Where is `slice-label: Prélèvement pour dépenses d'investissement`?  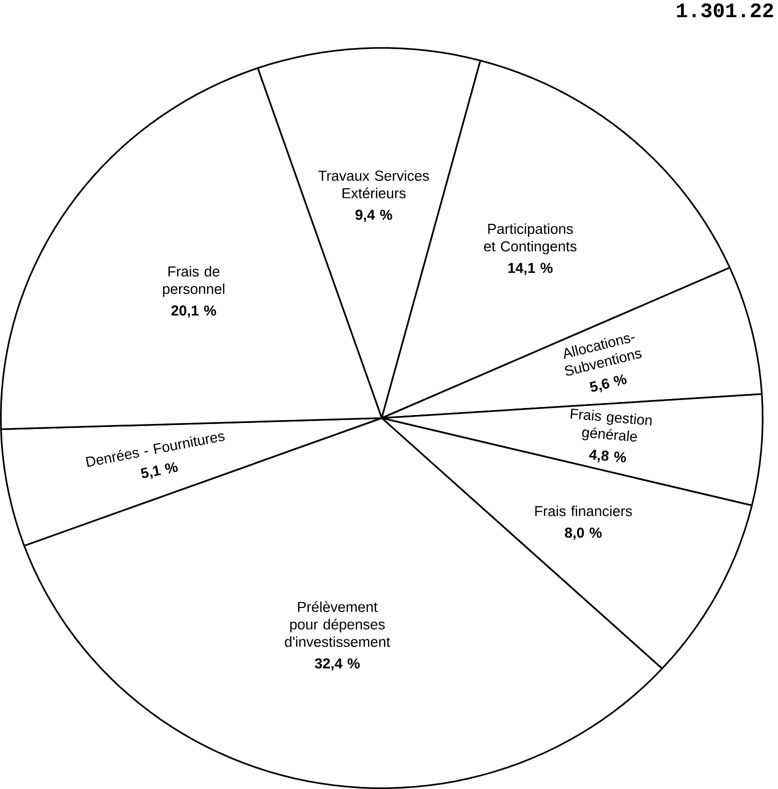 slice-label: Prélèvement pour dépenses d'investissement is located at coordinates (337, 624).